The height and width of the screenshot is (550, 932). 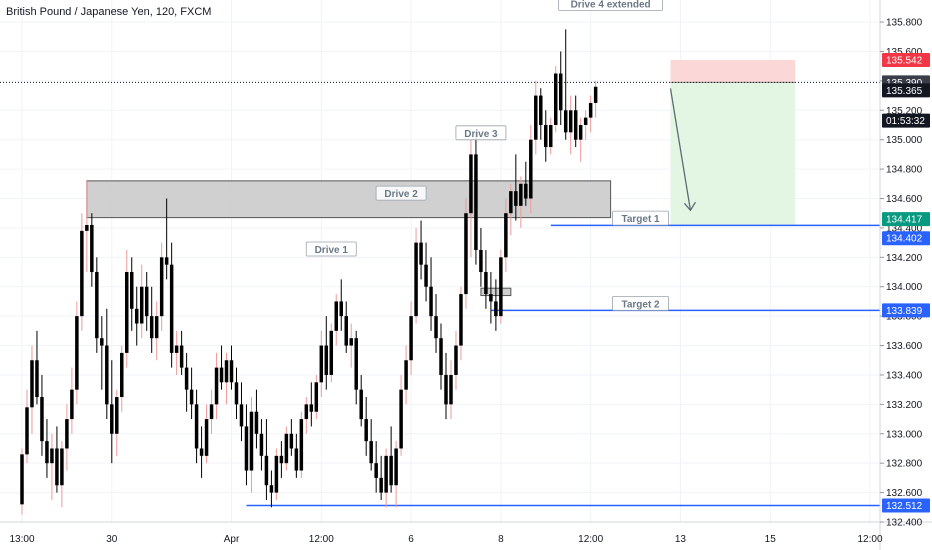 What do you see at coordinates (232, 539) in the screenshot?
I see `x-tick-label: Apr` at bounding box center [232, 539].